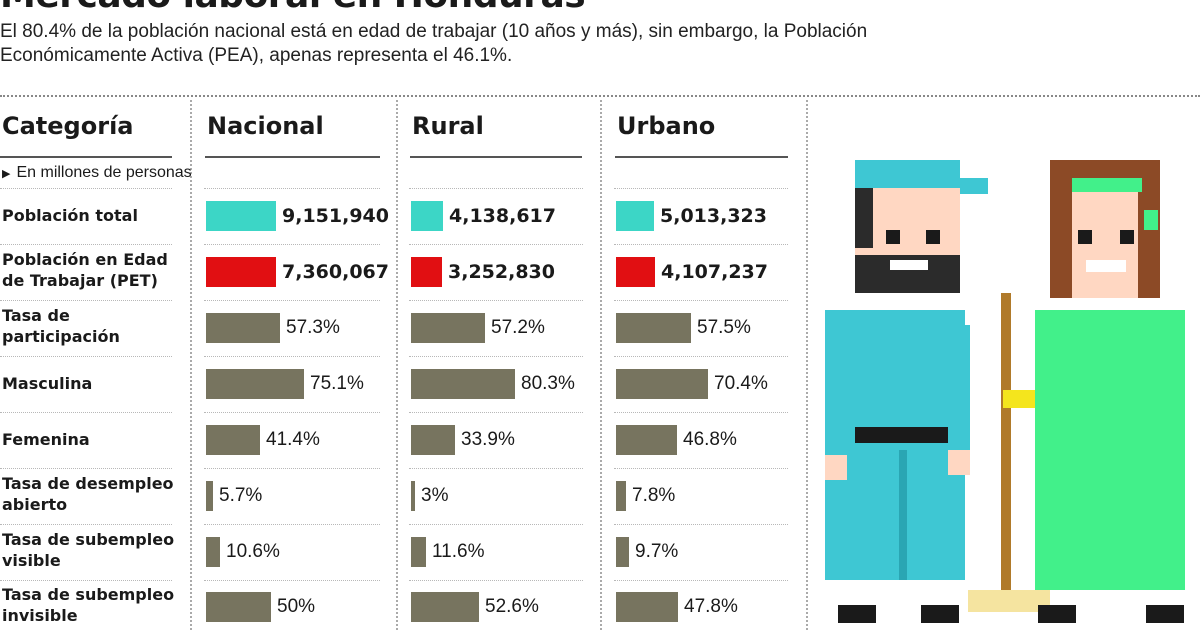 The image size is (1200, 630). I want to click on units-note-text: En millones de personas, so click(104, 172).